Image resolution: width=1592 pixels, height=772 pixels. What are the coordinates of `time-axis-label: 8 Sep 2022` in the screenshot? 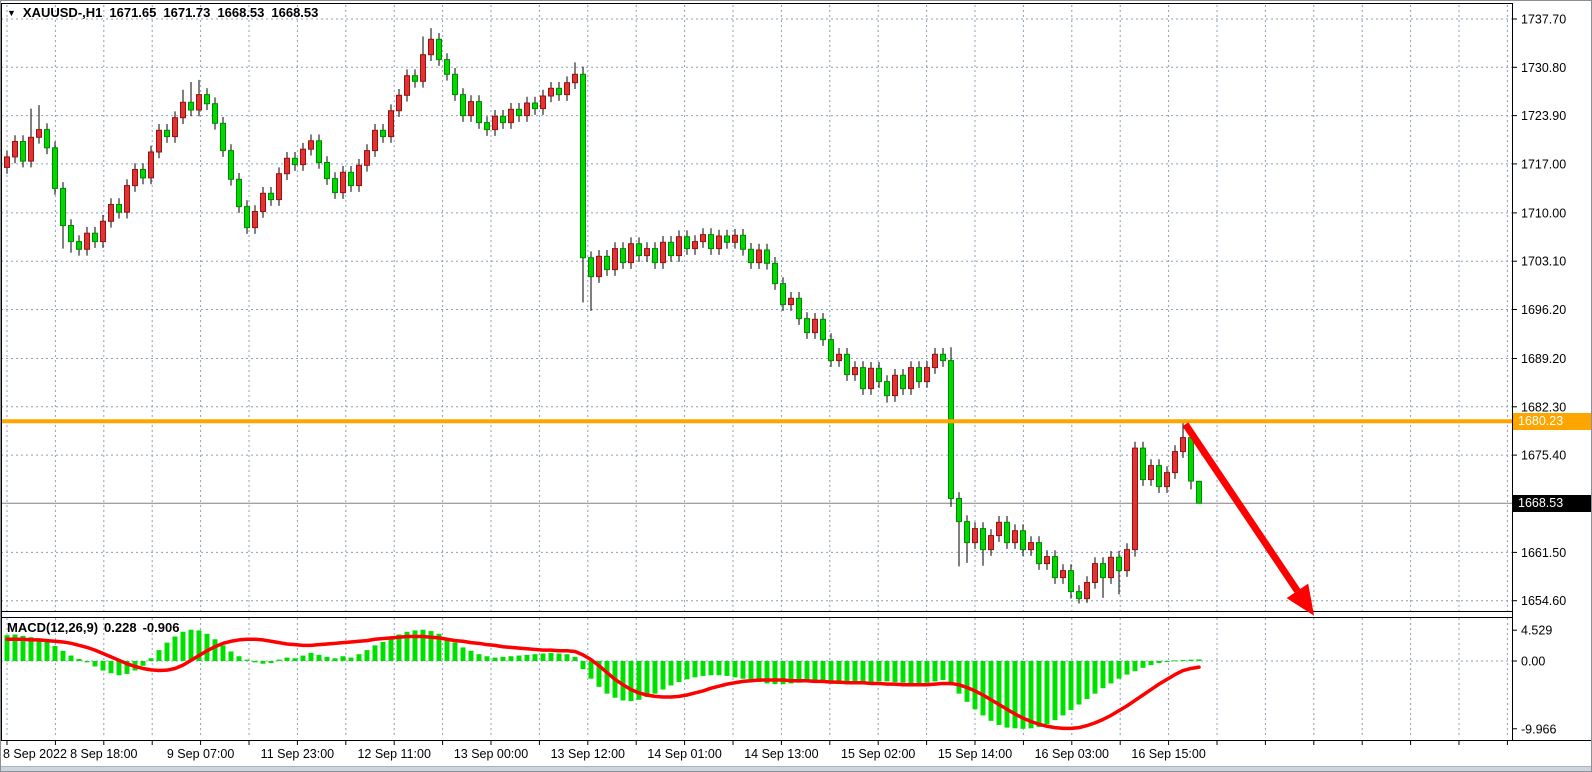 It's located at (35, 754).